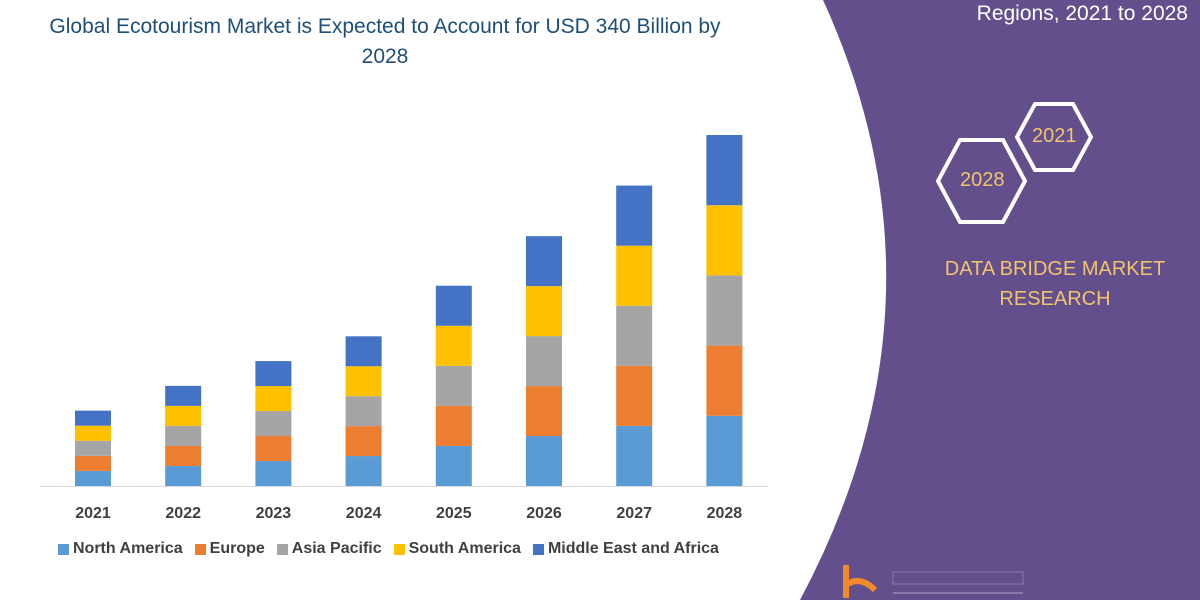 Image resolution: width=1200 pixels, height=600 pixels. Describe the element at coordinates (363, 471) in the screenshot. I see `bar-segment-2024-north-america` at that location.